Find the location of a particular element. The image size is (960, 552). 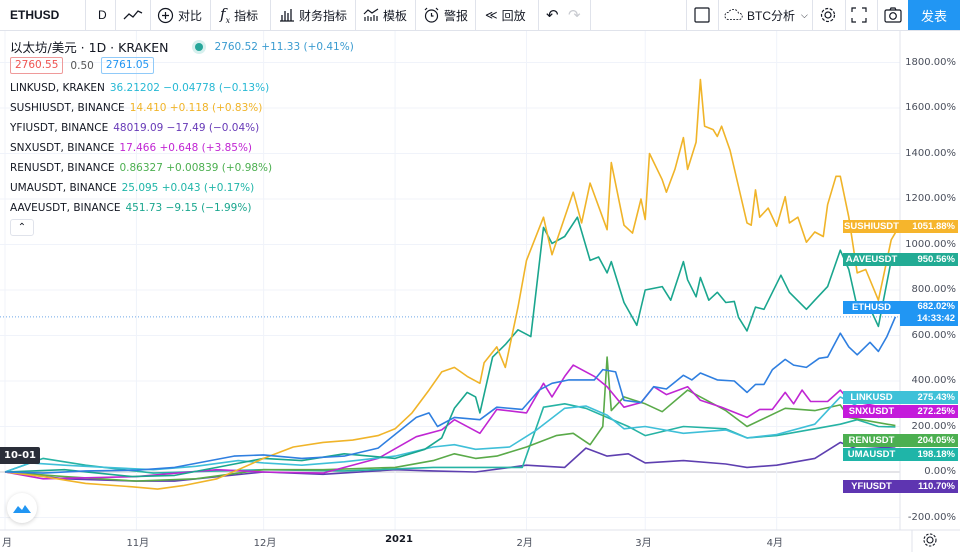

function-icon: fx is located at coordinates (225, 15).